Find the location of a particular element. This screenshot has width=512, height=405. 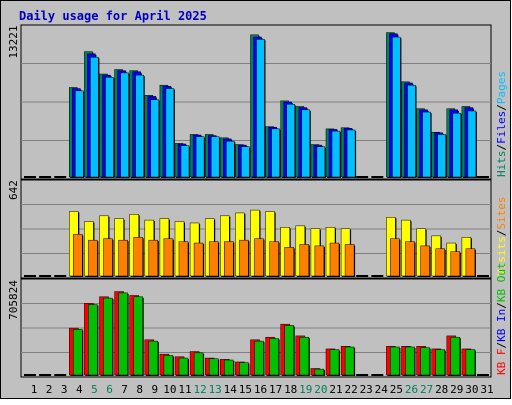

legend-label-visits-2: Sites is located at coordinates (501, 213).